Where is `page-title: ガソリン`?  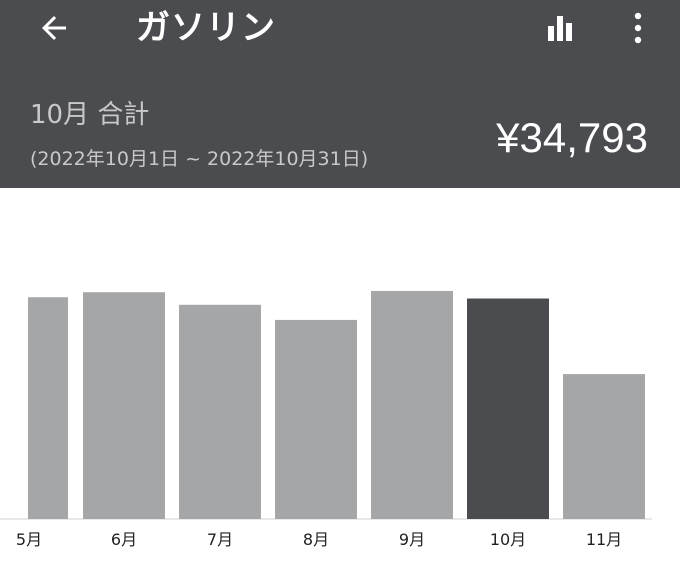
page-title: ガソリン is located at coordinates (206, 28).